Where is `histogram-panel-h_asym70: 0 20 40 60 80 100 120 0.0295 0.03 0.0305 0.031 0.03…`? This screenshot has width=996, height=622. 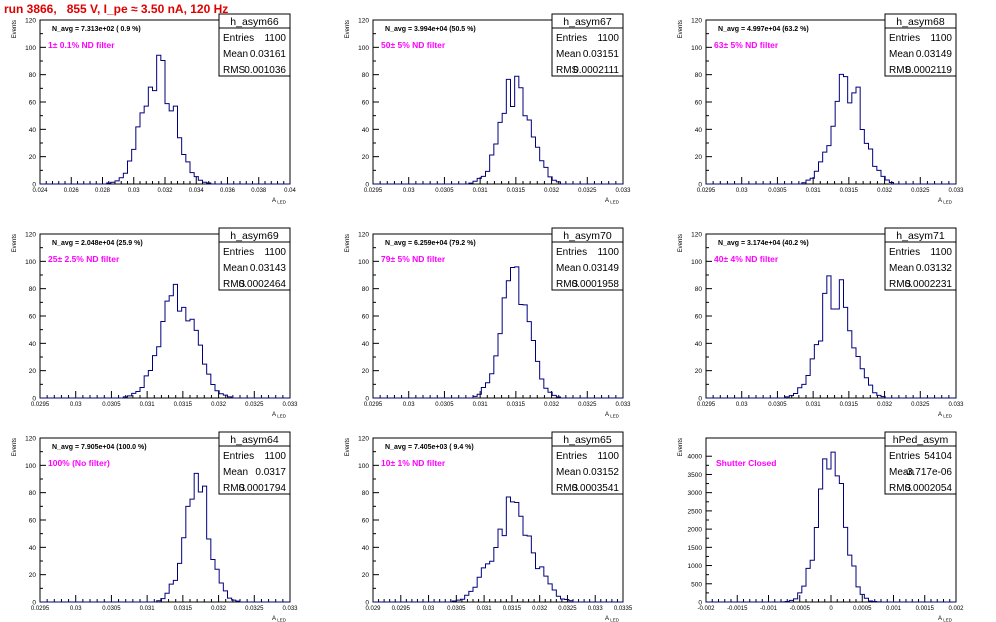 histogram-panel-h_asym70: 0 20 40 60 80 100 120 0.0295 0.03 0.0305 0.031 0.03… is located at coordinates (488, 323).